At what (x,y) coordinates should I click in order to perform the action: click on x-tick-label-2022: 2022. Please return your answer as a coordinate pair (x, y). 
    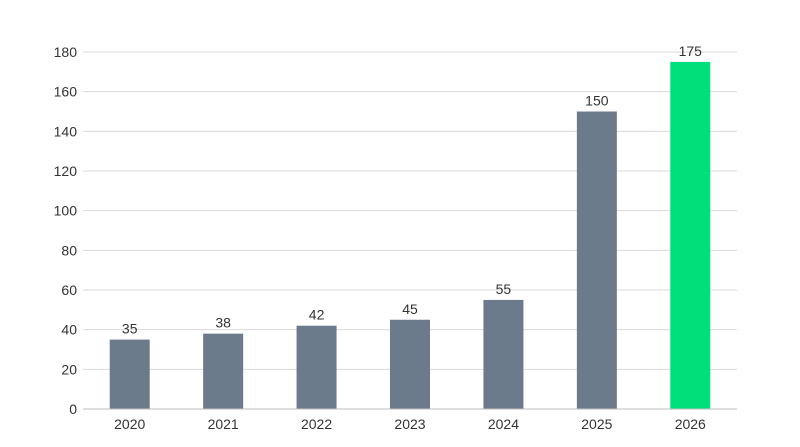
    Looking at the image, I should click on (316, 424).